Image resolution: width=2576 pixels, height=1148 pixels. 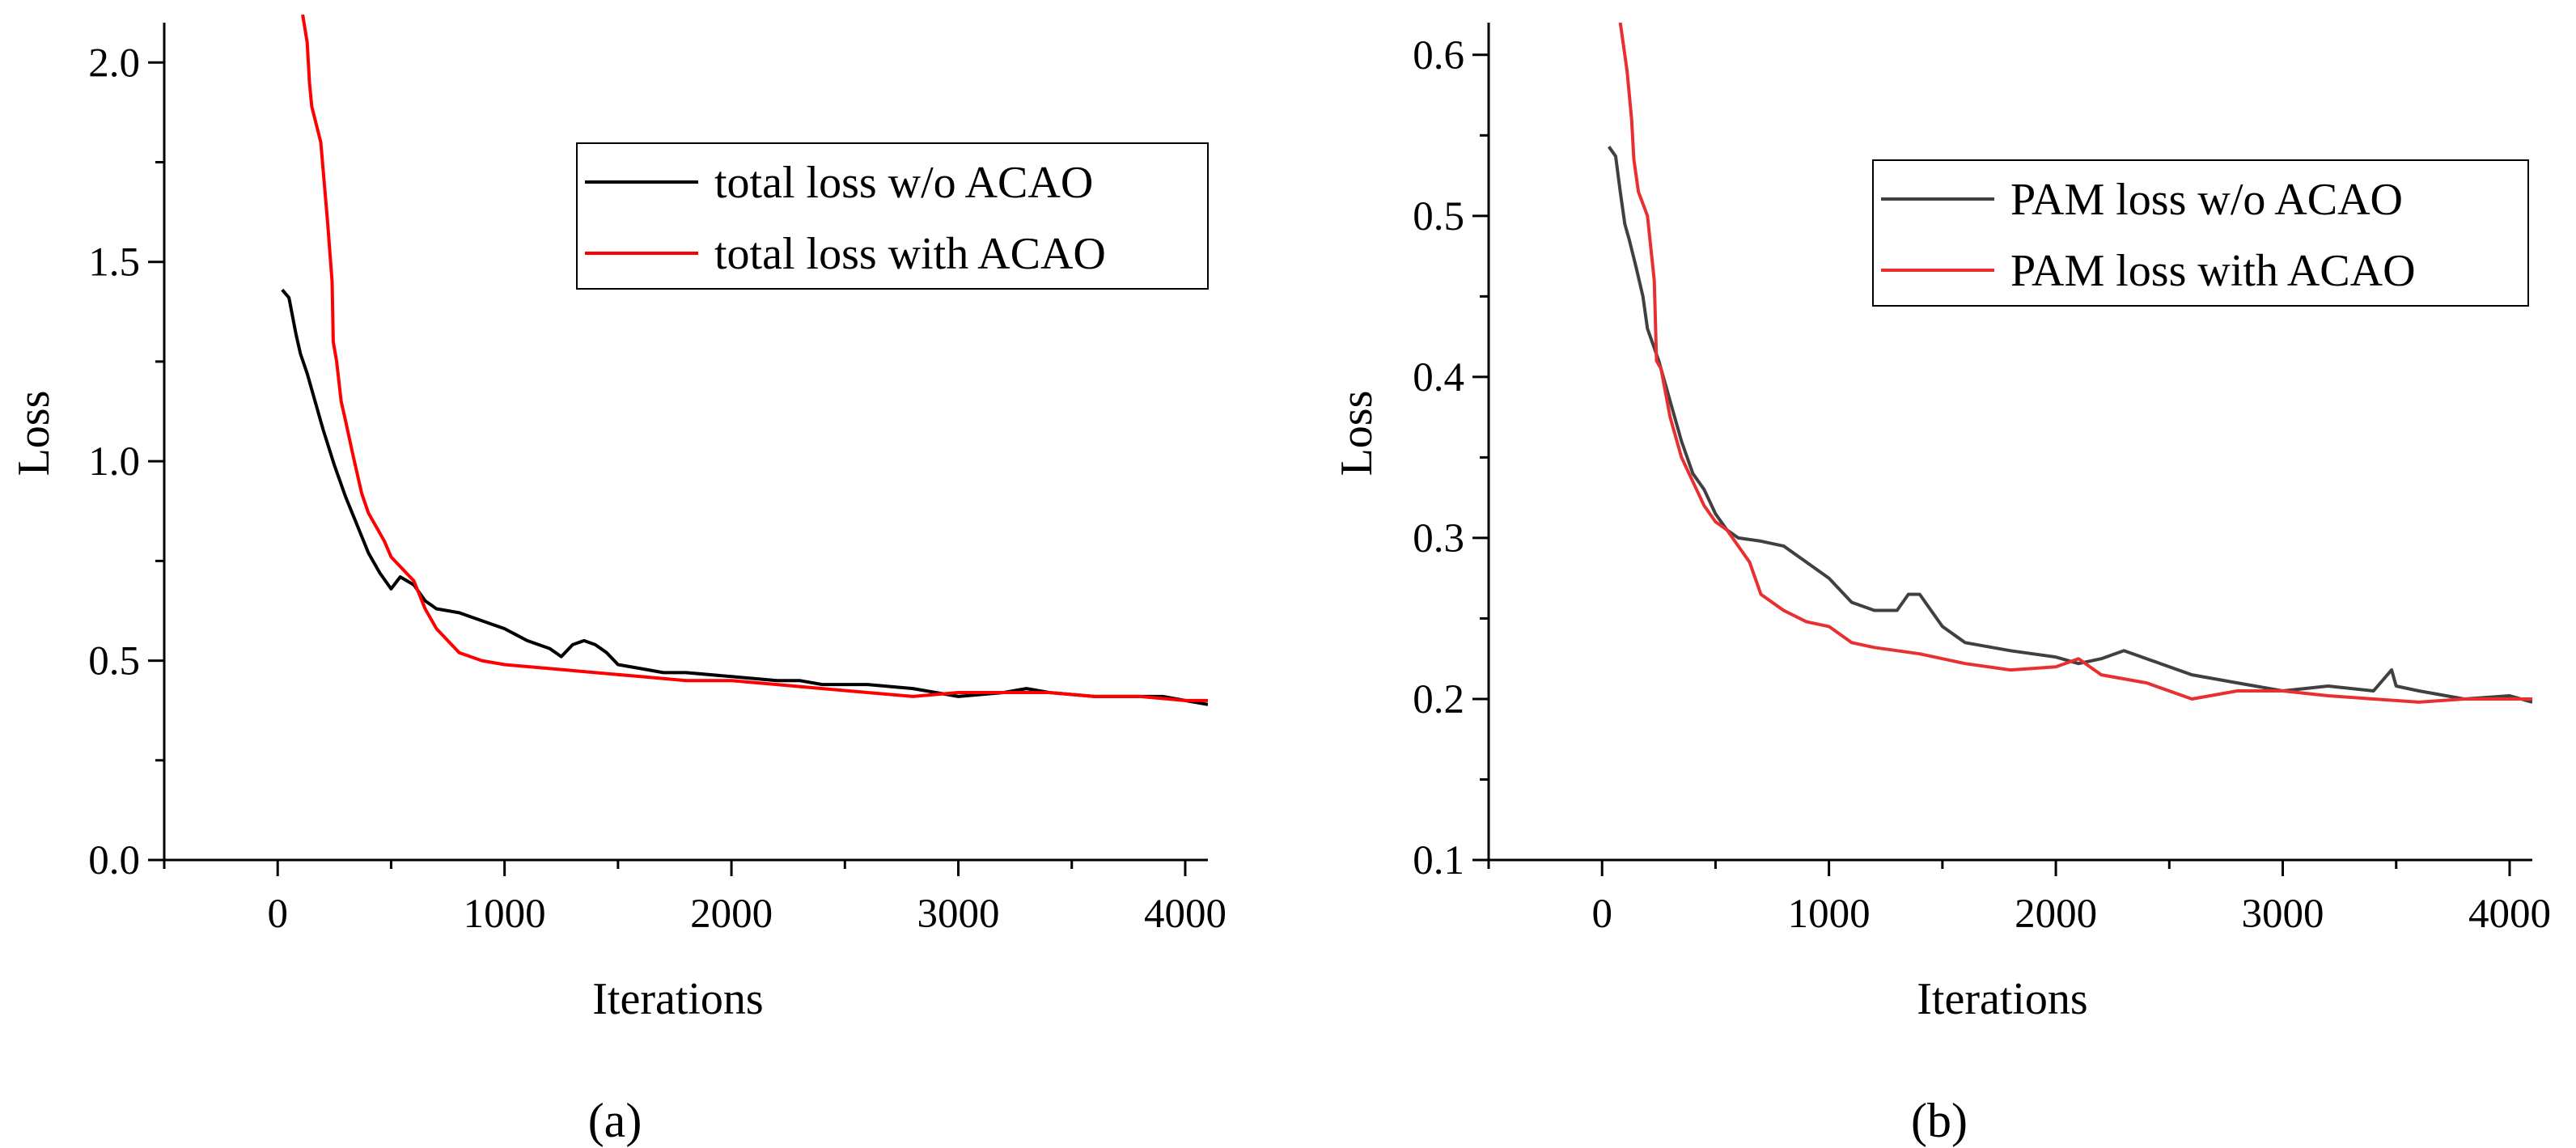 What do you see at coordinates (114, 63) in the screenshot?
I see `y-tick-label: 2.0` at bounding box center [114, 63].